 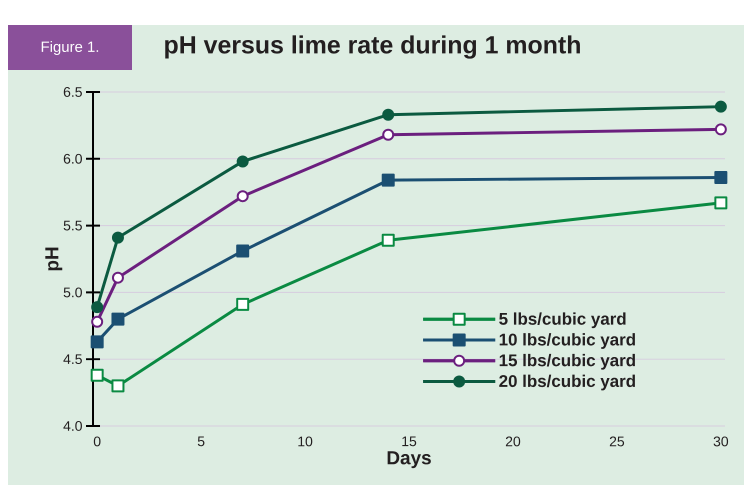 What do you see at coordinates (409, 459) in the screenshot?
I see `x-axis-title: Days` at bounding box center [409, 459].